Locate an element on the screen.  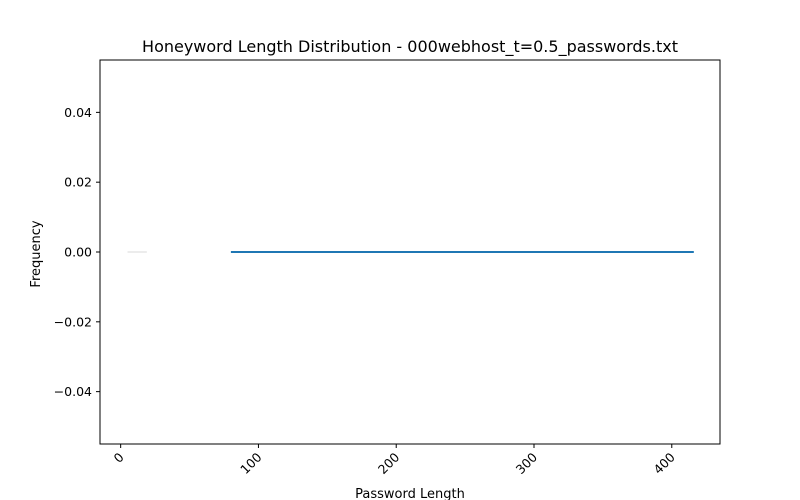
y-tick-label: 0.04 is located at coordinates (78, 112).